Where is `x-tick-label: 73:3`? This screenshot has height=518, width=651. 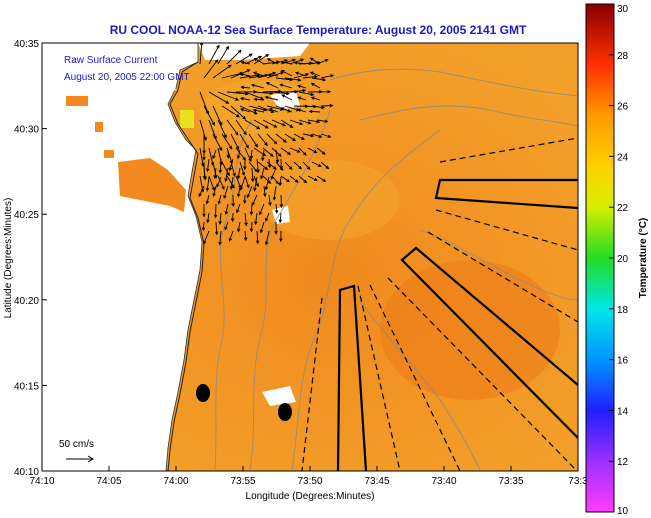
x-tick-label: 73:3 is located at coordinates (578, 481).